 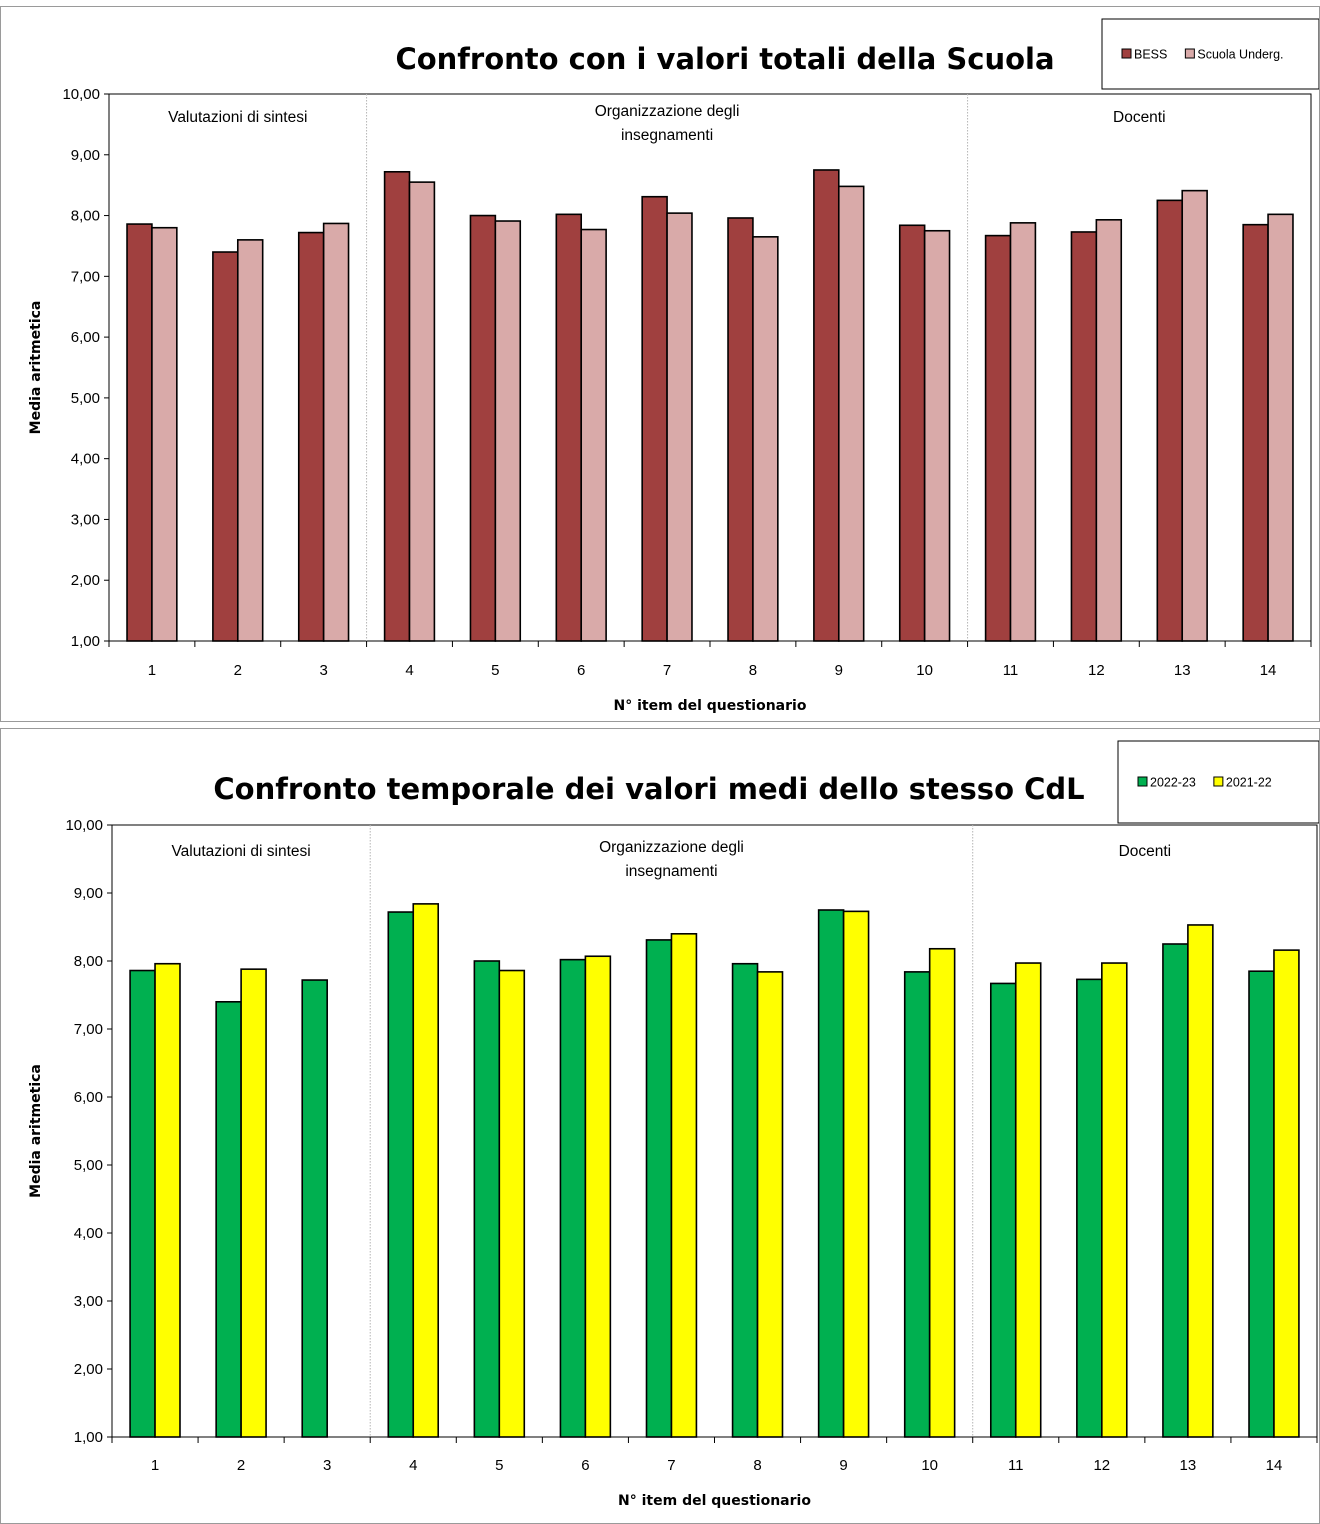 I want to click on legend-box, so click(x=1218, y=782).